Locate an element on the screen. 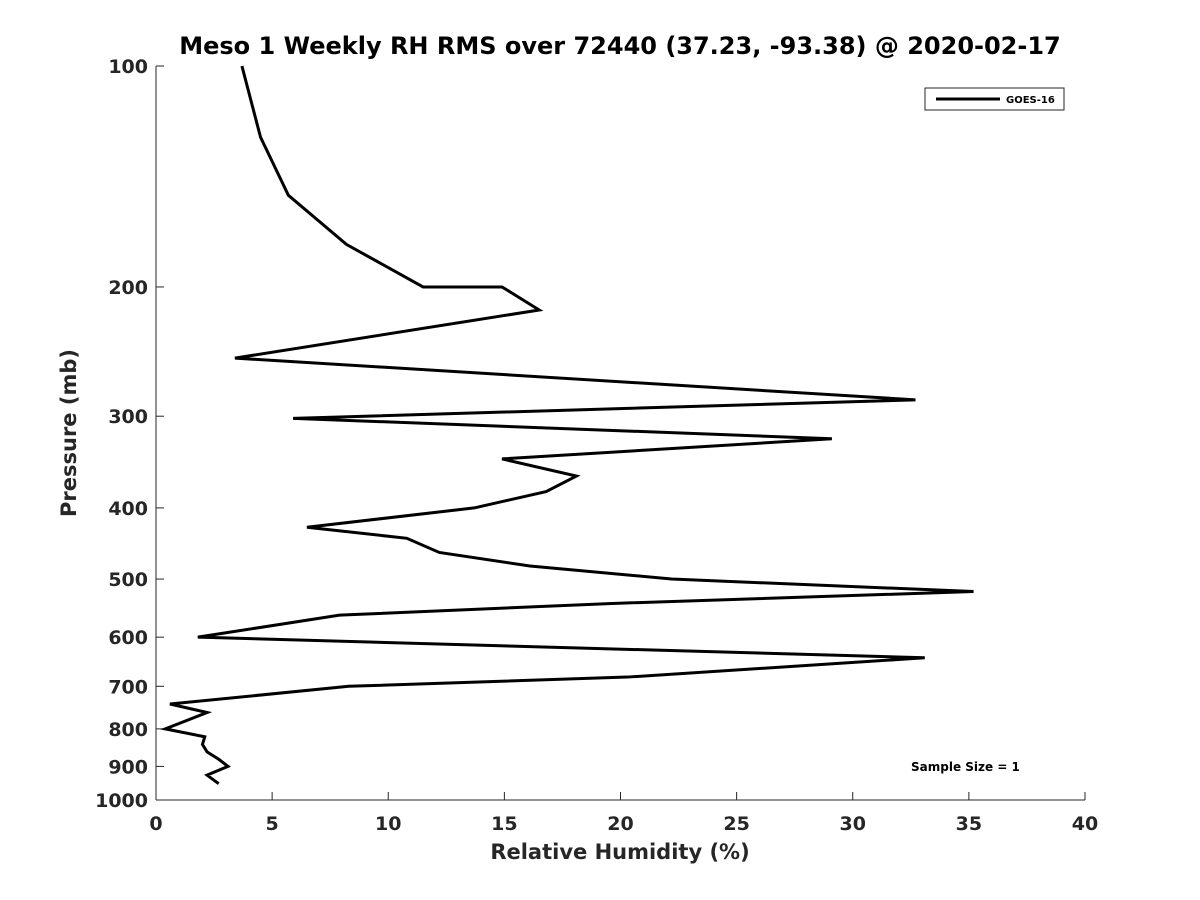  y-axis-label: Pressure (mb) is located at coordinates (69, 433).